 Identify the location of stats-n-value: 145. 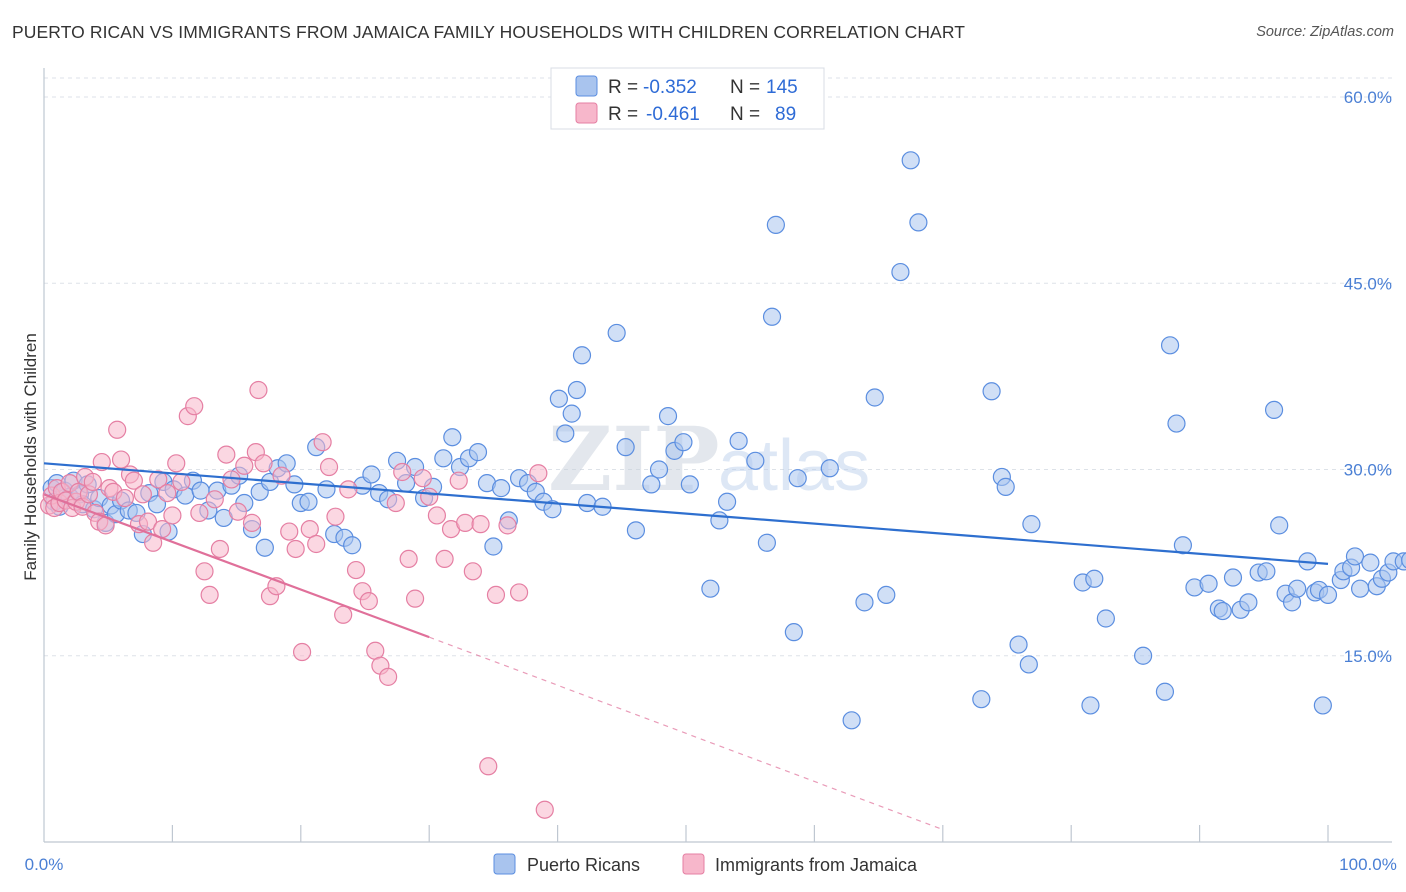
(782, 87).